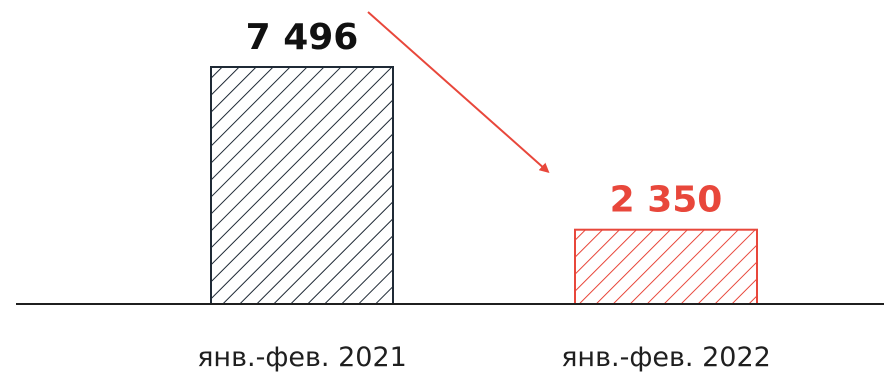 Image resolution: width=884 pixels, height=374 pixels. What do you see at coordinates (666, 200) in the screenshot?
I see `value-label-2: 2 350` at bounding box center [666, 200].